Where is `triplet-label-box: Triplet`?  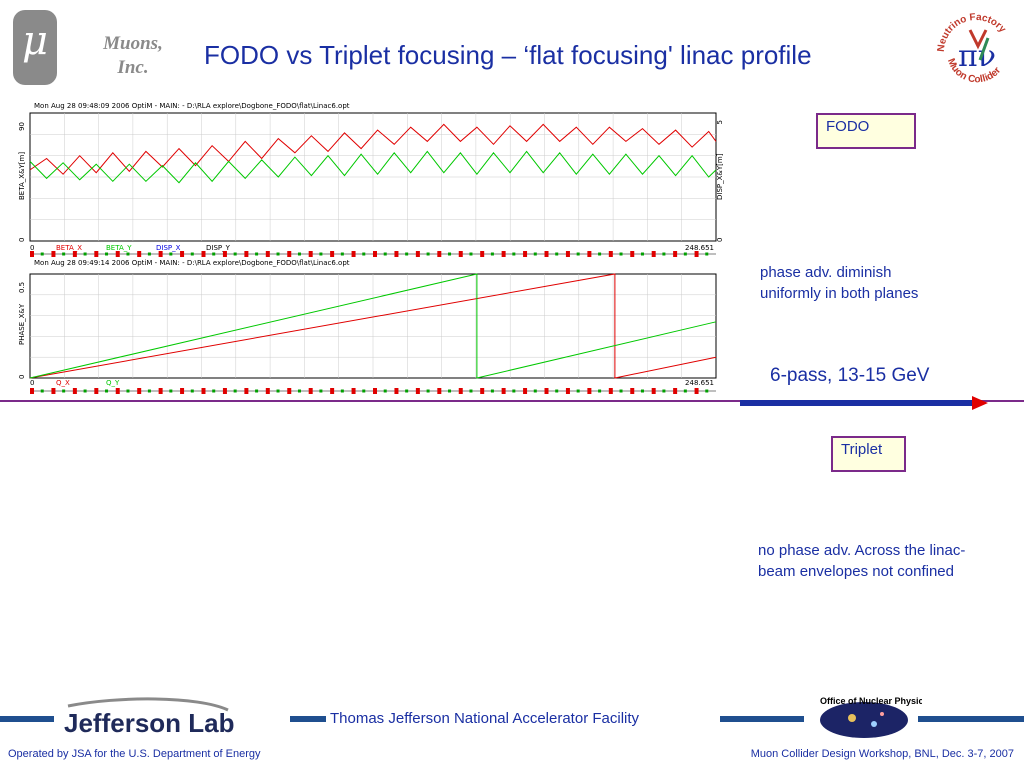
triplet-label-box: Triplet is located at coordinates (868, 454).